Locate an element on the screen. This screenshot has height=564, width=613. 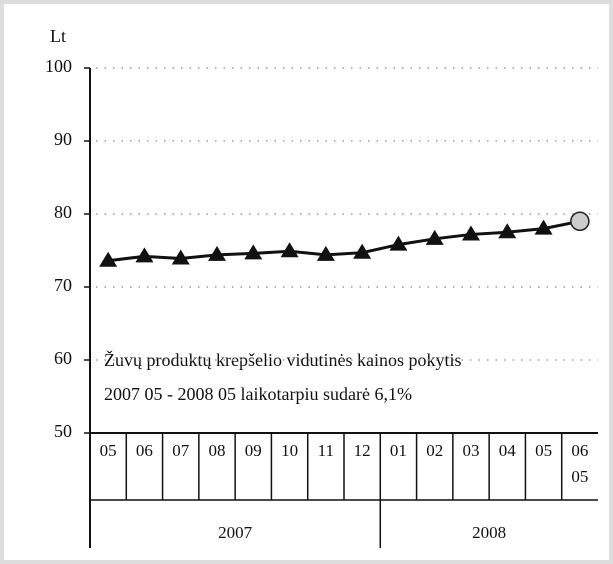
x-tick-label: 10 is located at coordinates (290, 450).